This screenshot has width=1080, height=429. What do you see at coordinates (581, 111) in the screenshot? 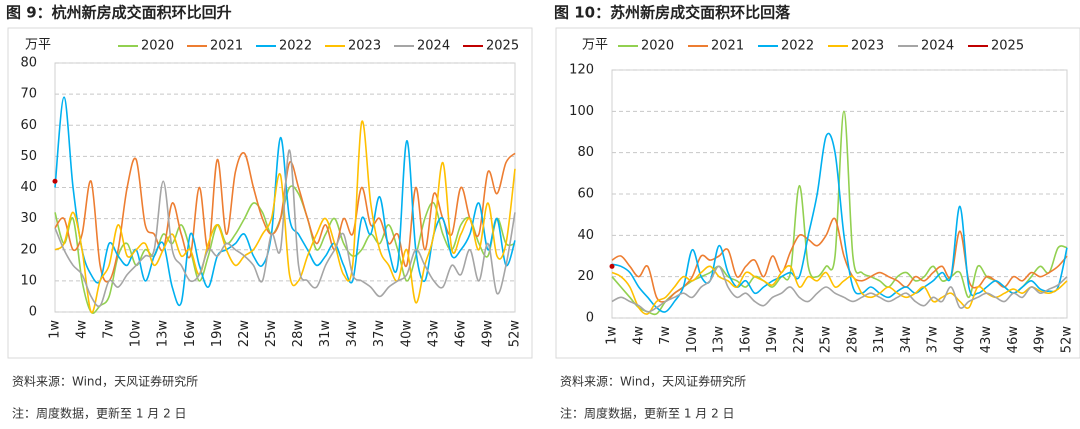
I see `y-tick-label: 100` at bounding box center [581, 111].